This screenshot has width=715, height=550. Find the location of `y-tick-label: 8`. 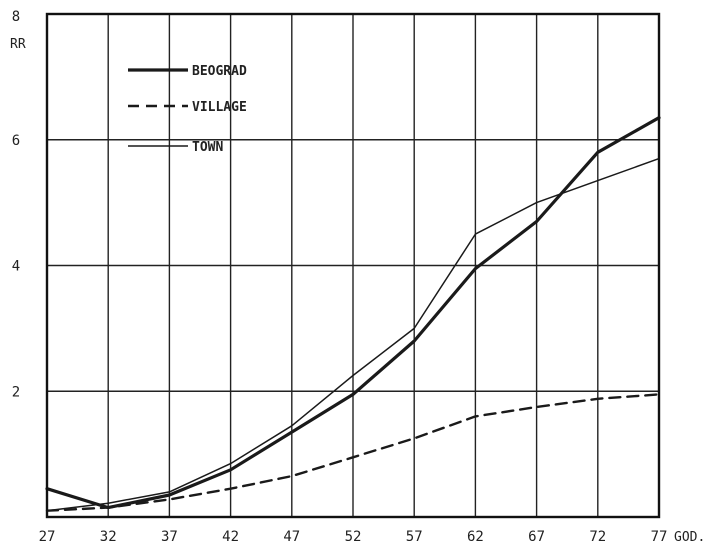

y-tick-label: 8 is located at coordinates (16, 17).